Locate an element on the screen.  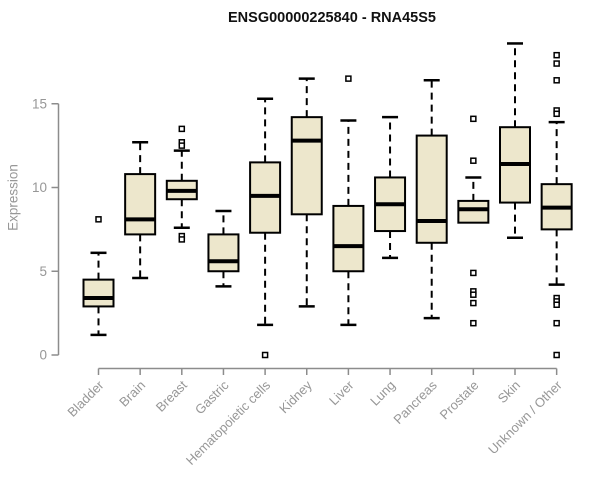
box-group-hematopoietic-cells is located at coordinates (265, 228).